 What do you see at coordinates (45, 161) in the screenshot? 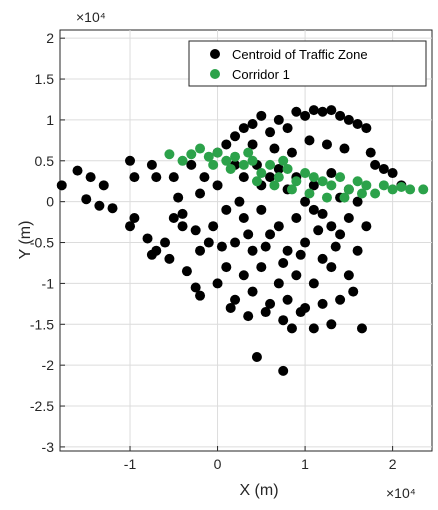
I see `y-tick-label: 0.5` at bounding box center [45, 161].